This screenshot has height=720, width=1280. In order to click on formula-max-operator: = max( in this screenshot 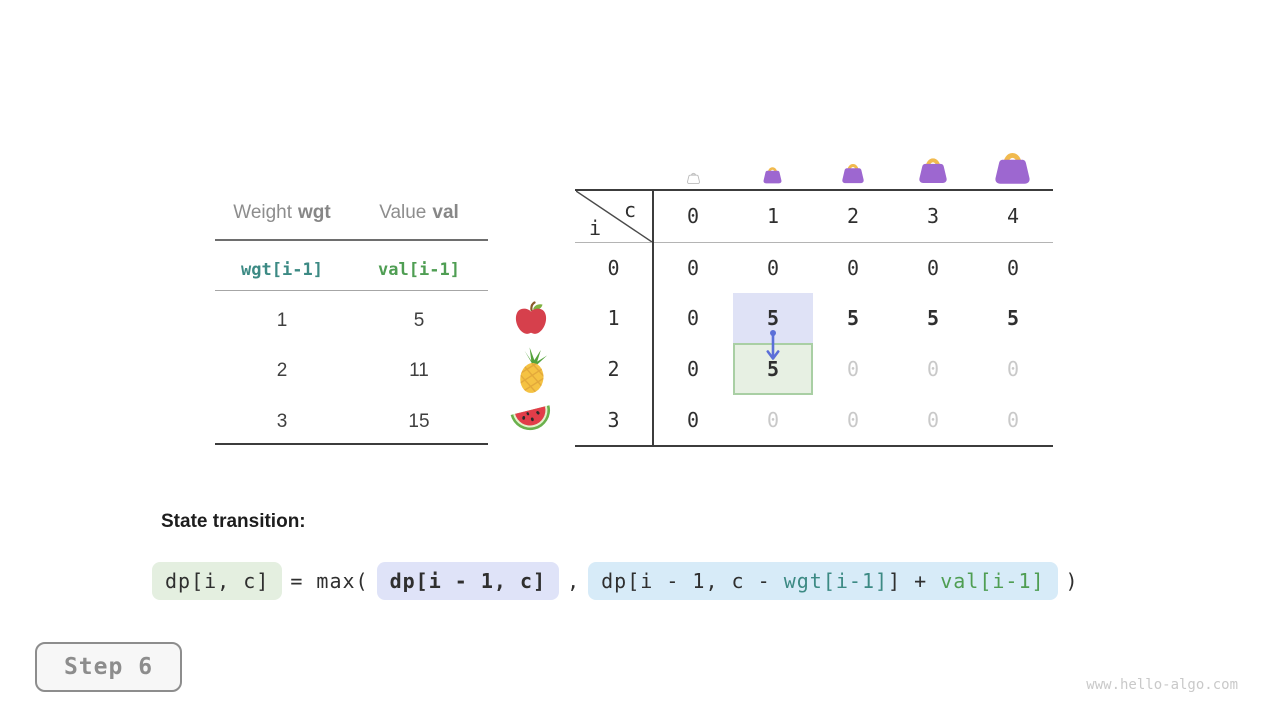, I will do `click(329, 581)`.